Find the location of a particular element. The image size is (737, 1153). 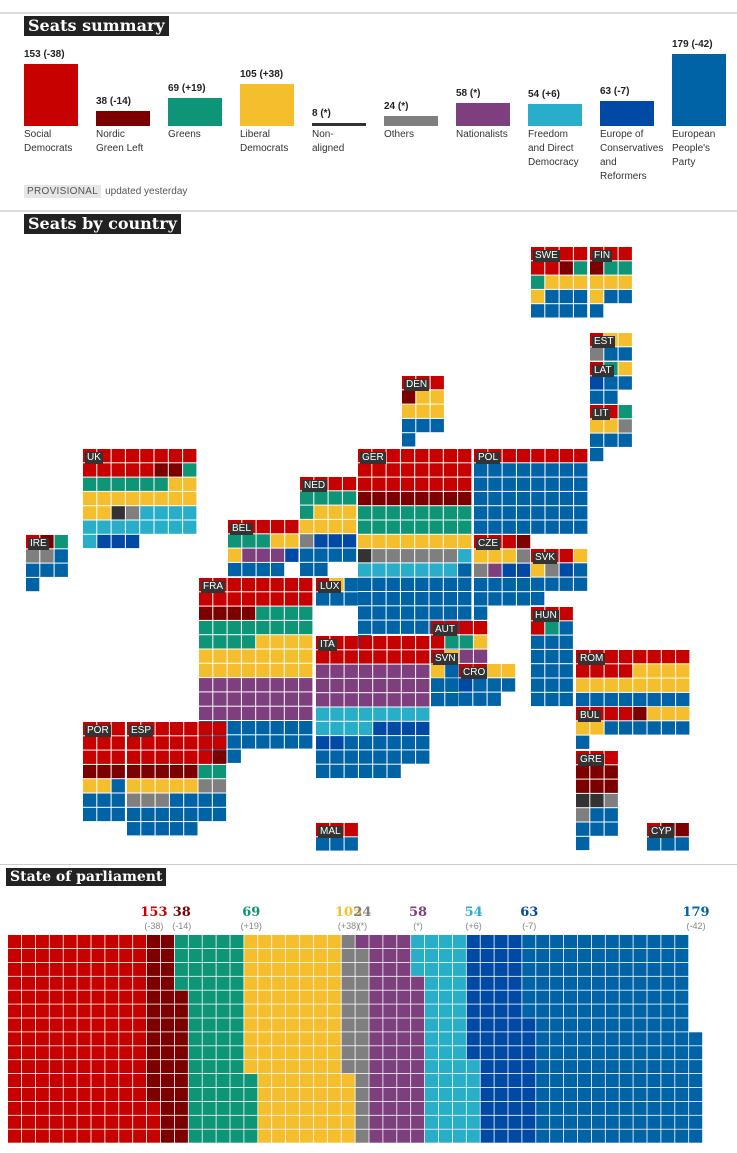

seat-por-epp is located at coordinates (118, 800).